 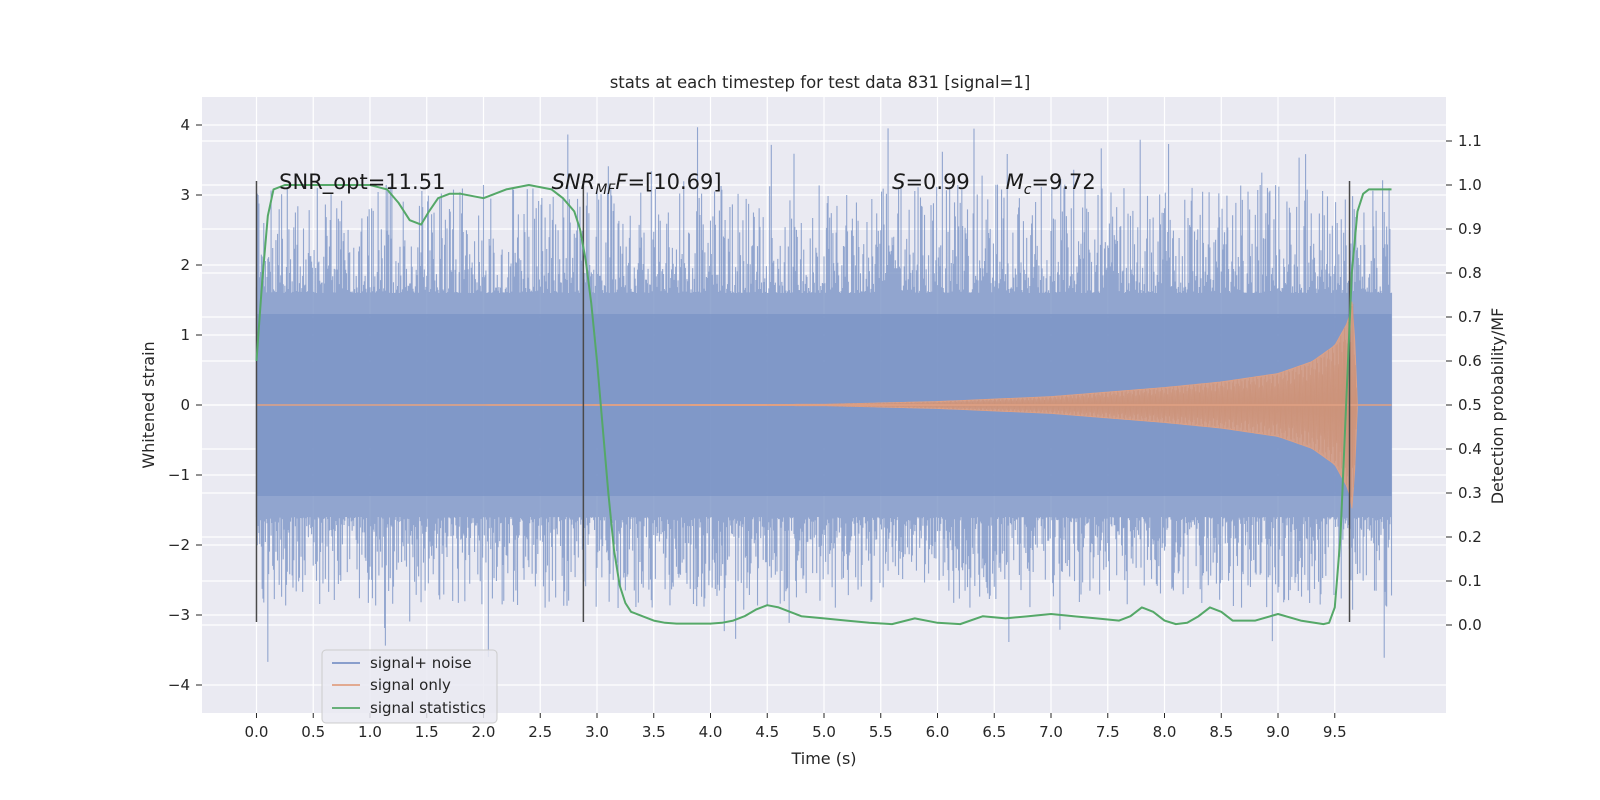 I want to click on x-tick-label-15: 7.5, so click(x=1108, y=732).